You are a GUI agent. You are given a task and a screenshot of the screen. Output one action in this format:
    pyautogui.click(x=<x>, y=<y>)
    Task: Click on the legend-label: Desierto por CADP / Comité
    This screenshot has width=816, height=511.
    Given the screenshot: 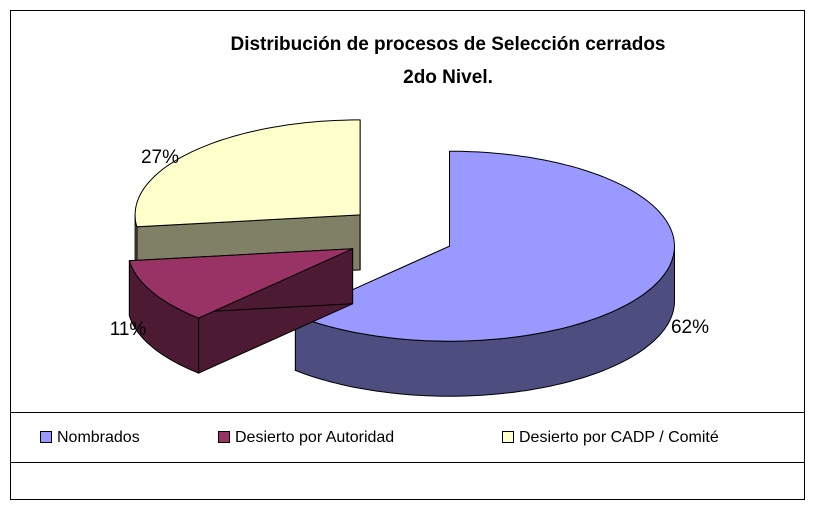 What is the action you would take?
    pyautogui.click(x=619, y=437)
    